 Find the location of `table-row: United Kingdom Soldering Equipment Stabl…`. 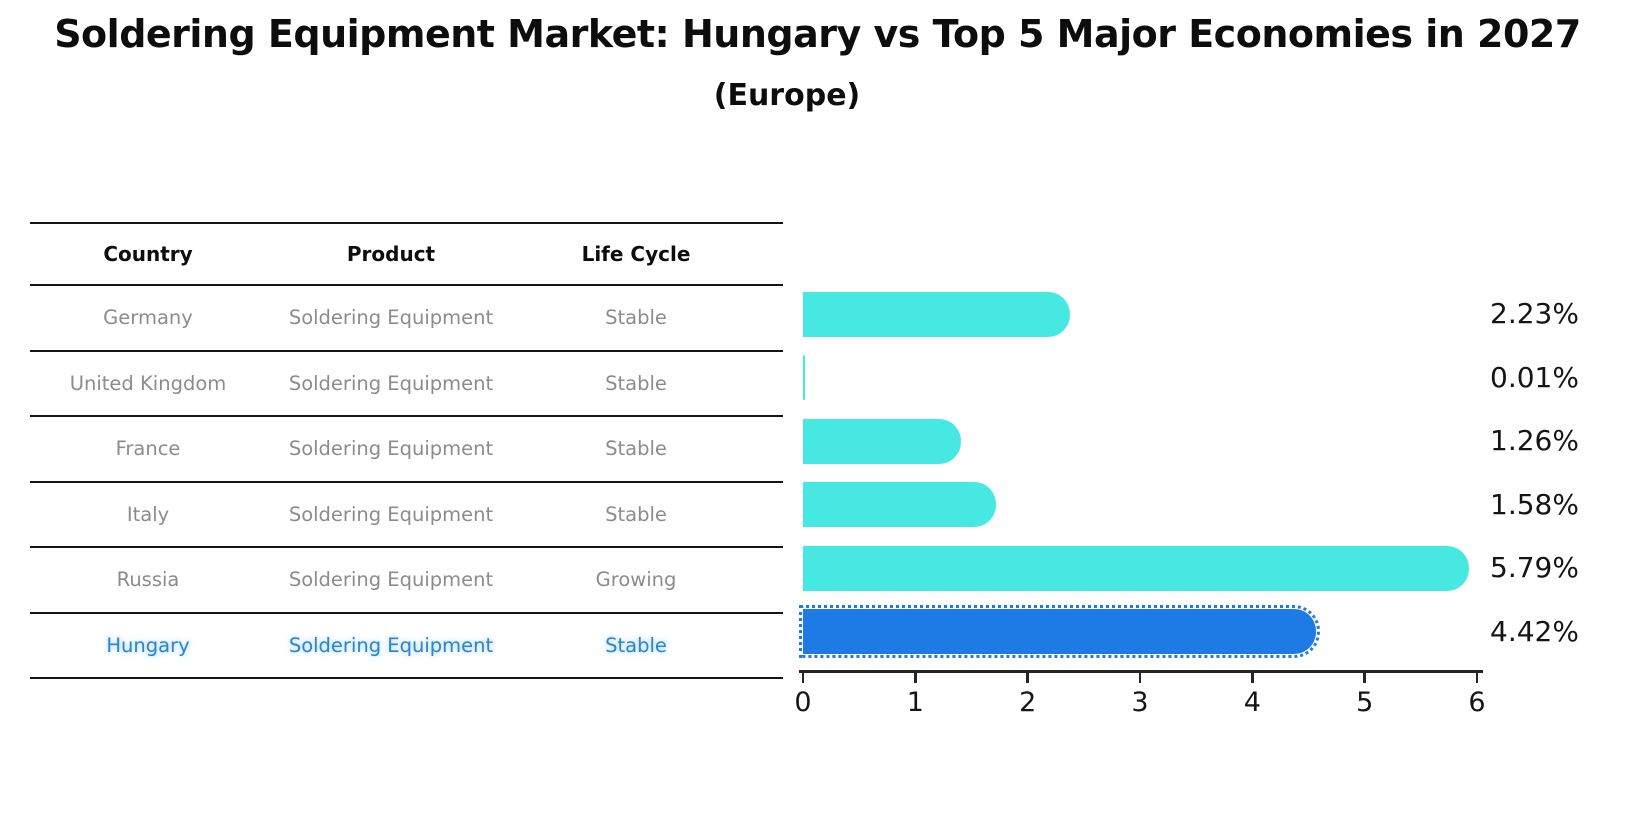

table-row: United Kingdom Soldering Equipment Stabl… is located at coordinates (406, 384).